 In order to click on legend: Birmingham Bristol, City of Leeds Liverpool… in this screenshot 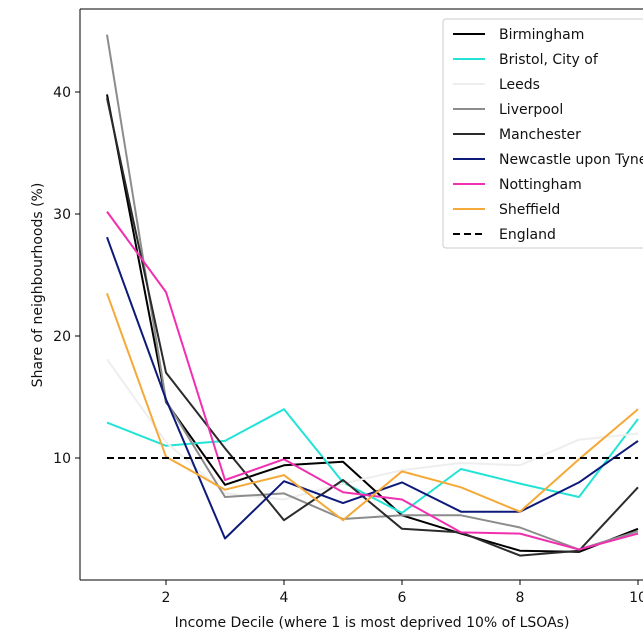, I will do `click(542, 133)`.